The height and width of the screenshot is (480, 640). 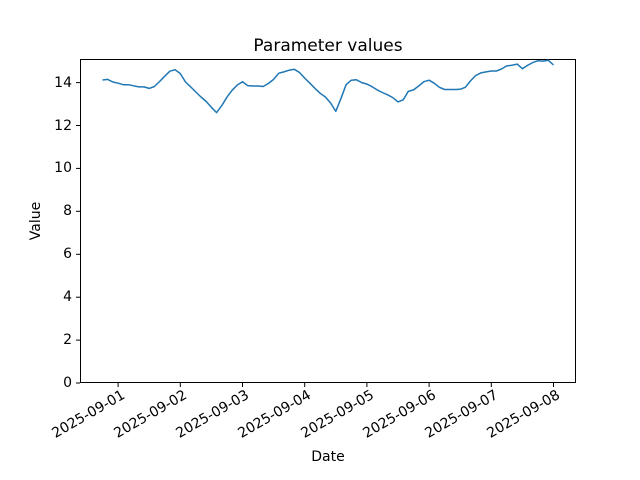 What do you see at coordinates (67, 254) in the screenshot?
I see `y-tick-label: 6` at bounding box center [67, 254].